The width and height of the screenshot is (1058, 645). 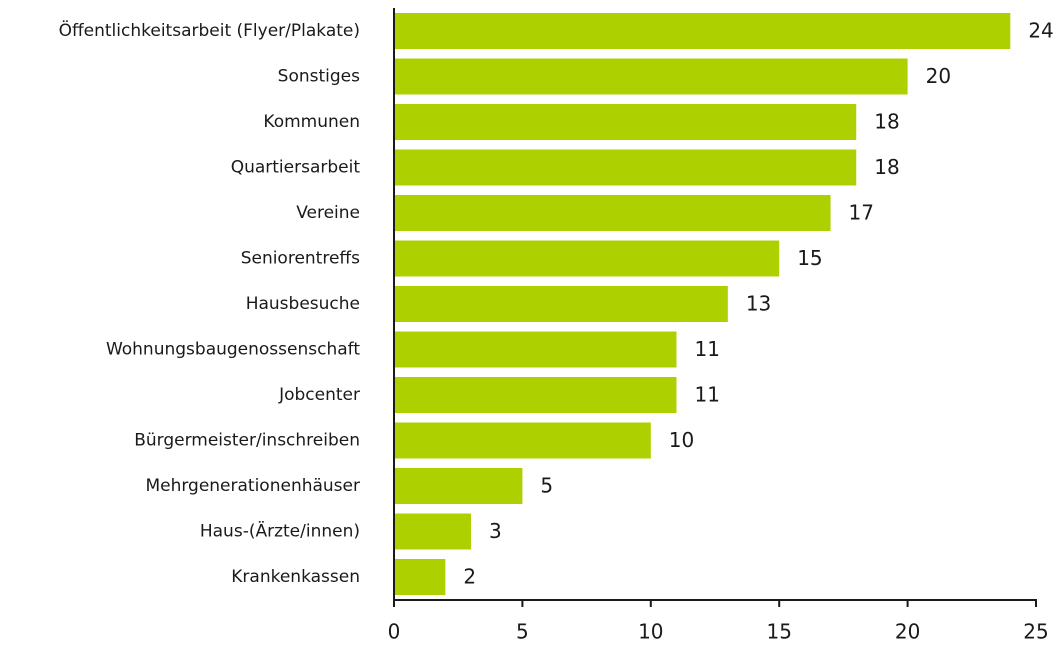 What do you see at coordinates (1035, 632) in the screenshot?
I see `x-tick-label: 25` at bounding box center [1035, 632].